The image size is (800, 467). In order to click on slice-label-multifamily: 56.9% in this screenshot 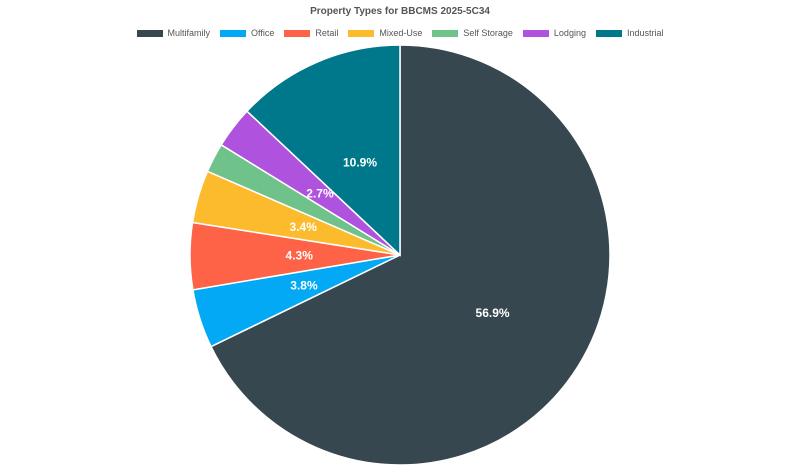, I will do `click(493, 313)`.